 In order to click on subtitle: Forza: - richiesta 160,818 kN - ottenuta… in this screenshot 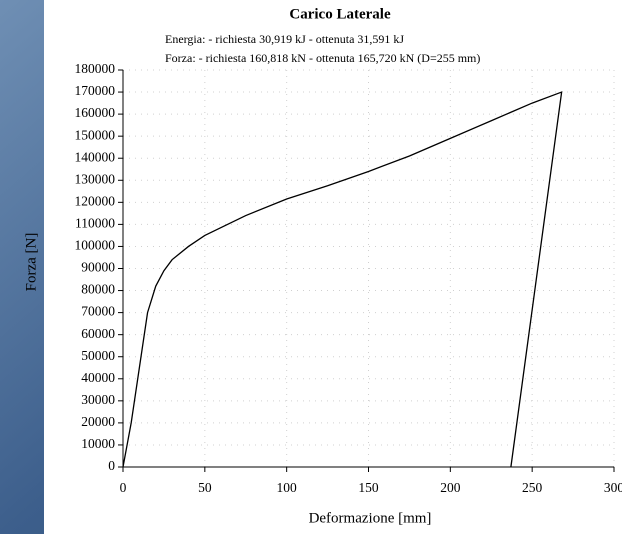, I will do `click(322, 58)`.